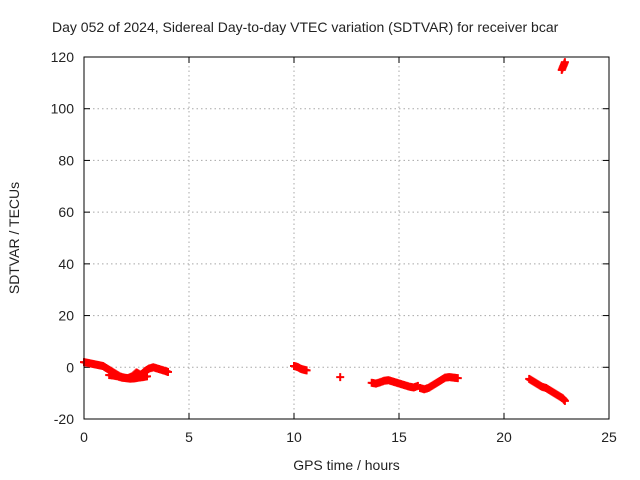  What do you see at coordinates (346, 465) in the screenshot?
I see `x-axis-label: GPS time / hours` at bounding box center [346, 465].